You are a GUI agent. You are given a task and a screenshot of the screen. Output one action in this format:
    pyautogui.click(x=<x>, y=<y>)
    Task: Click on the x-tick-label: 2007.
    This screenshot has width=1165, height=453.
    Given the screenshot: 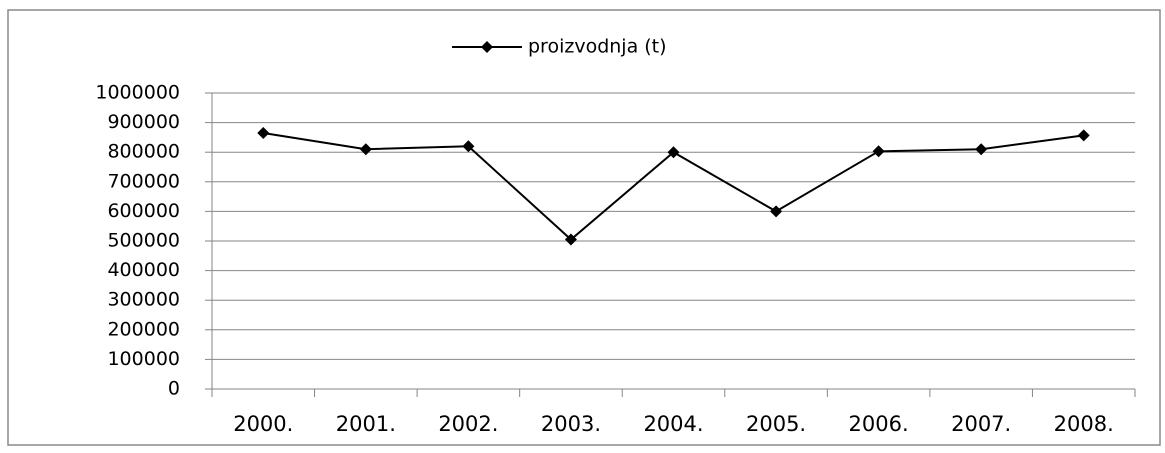 What is the action you would take?
    pyautogui.click(x=981, y=424)
    